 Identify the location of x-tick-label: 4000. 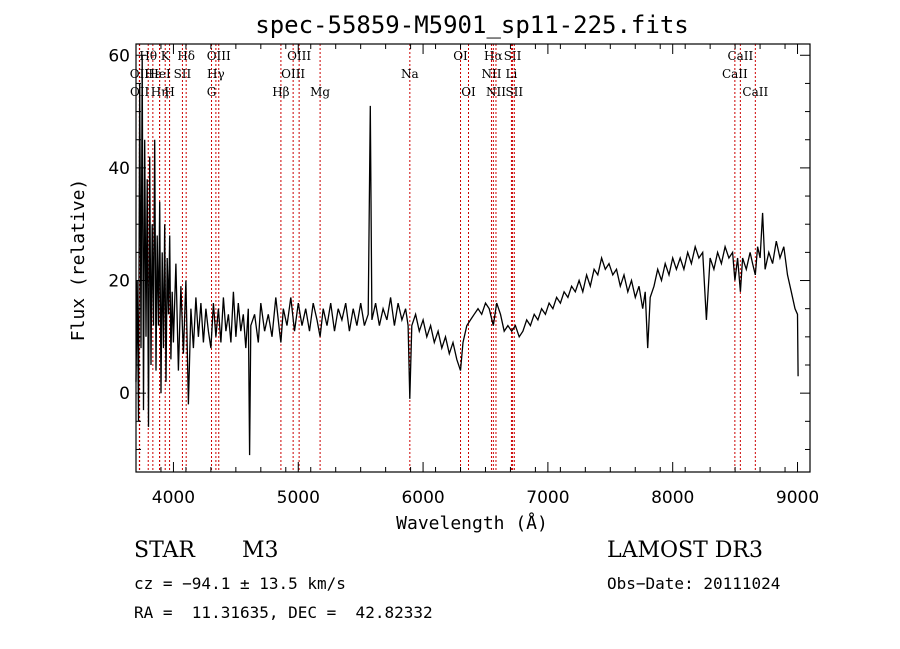
(173, 498).